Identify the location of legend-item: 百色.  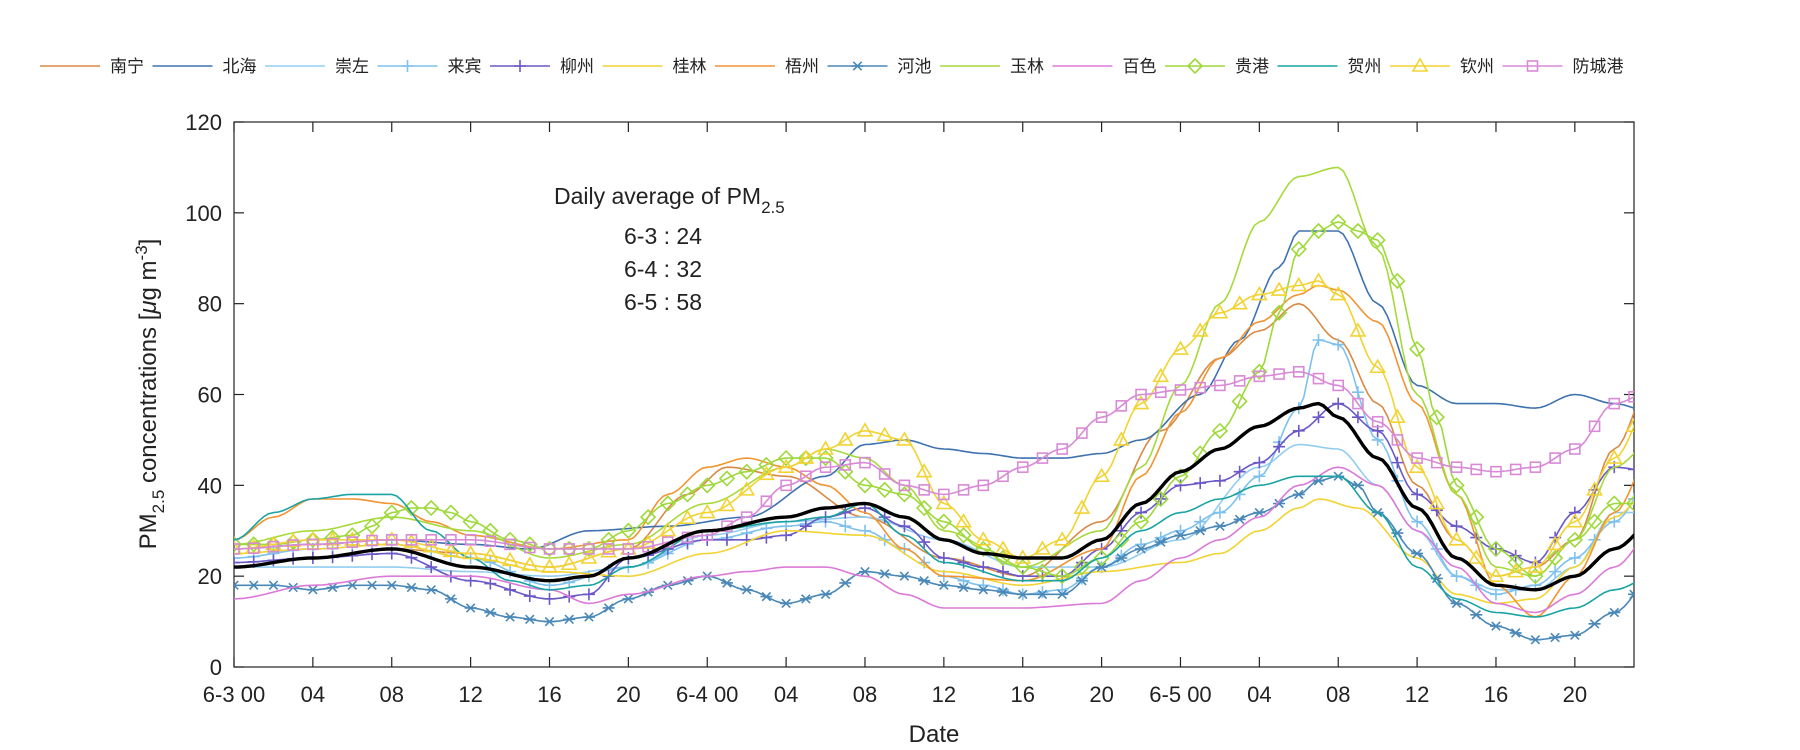
(1104, 66).